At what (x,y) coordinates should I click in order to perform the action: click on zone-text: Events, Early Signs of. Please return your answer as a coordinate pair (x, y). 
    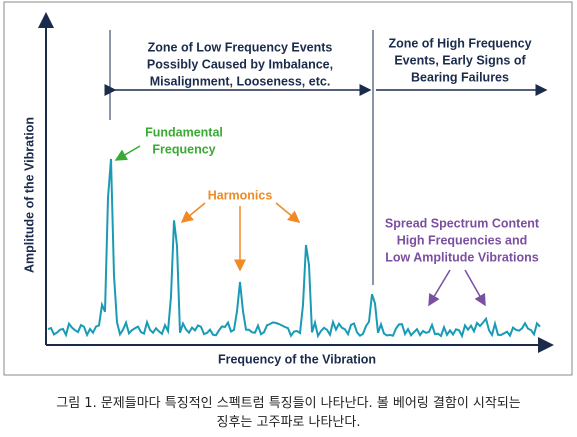
    Looking at the image, I should click on (460, 60).